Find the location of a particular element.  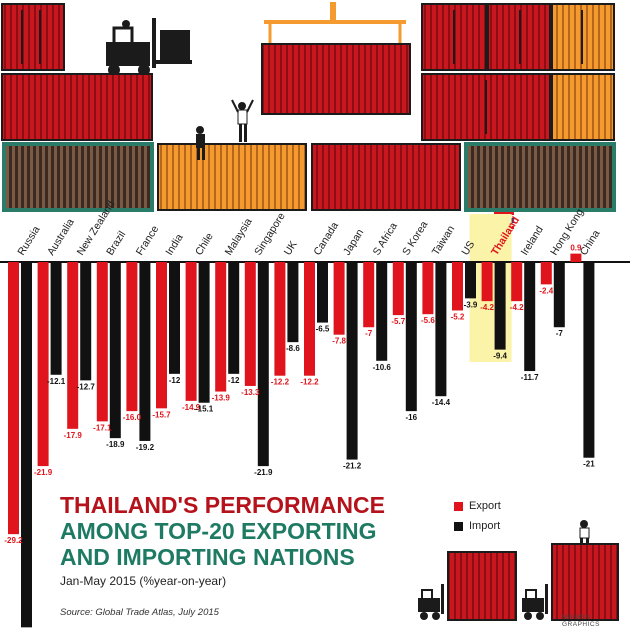

value-label-import-malaysia: -12 is located at coordinates (234, 380).